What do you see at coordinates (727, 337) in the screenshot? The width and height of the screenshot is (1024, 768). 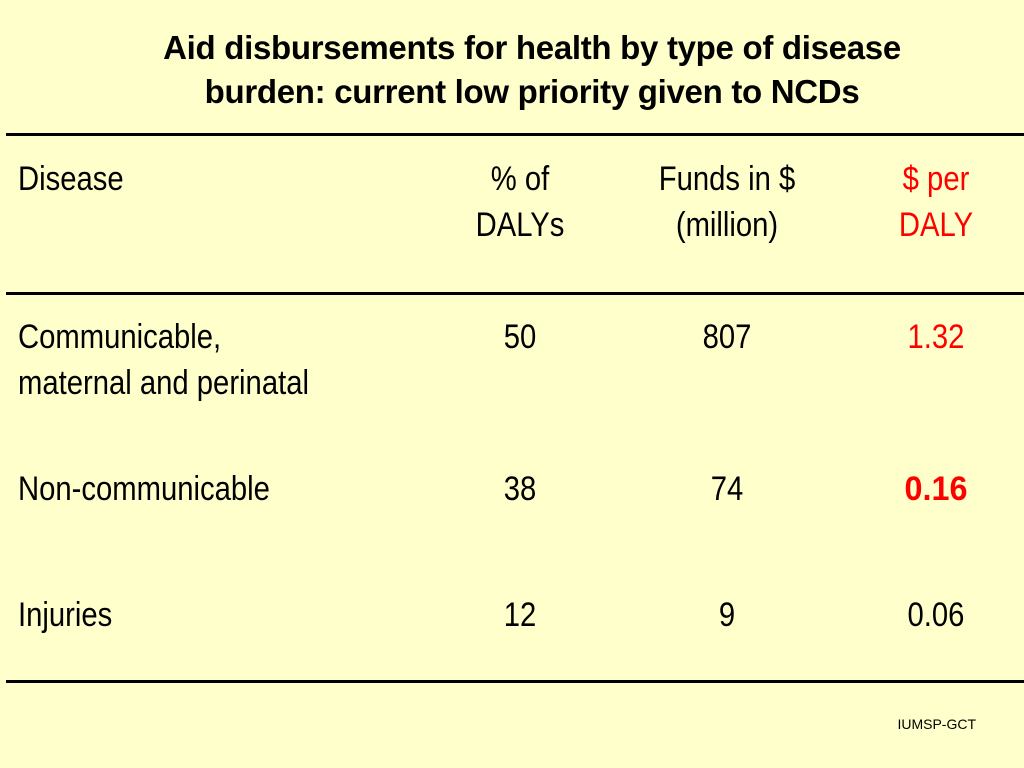 I see `row-1-funds: 807` at bounding box center [727, 337].